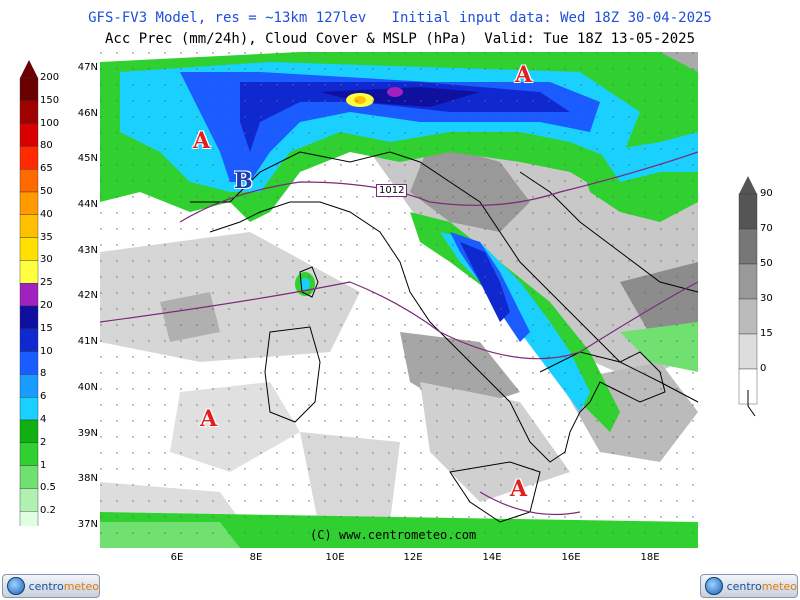  What do you see at coordinates (751, 403) in the screenshot?
I see `cloud-scale-tail` at bounding box center [751, 403].